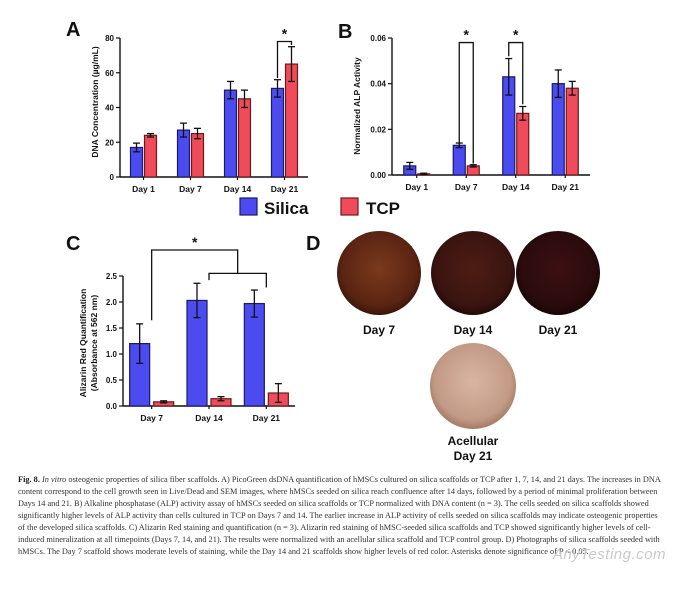 The image size is (680, 590). What do you see at coordinates (73, 244) in the screenshot?
I see `panel-c-letter: C` at bounding box center [73, 244].